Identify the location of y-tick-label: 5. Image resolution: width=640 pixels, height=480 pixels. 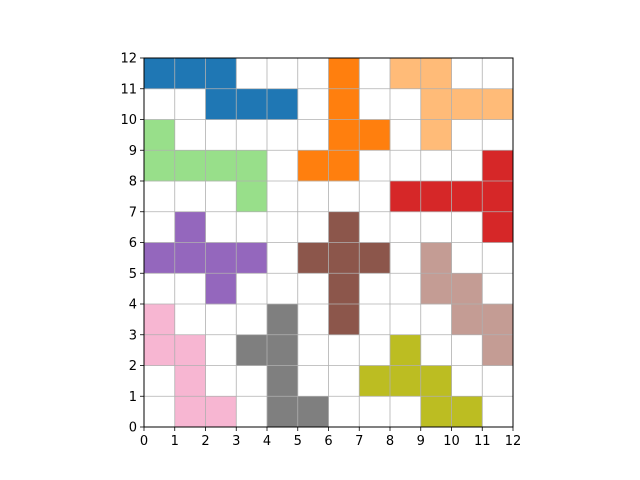
(133, 274).